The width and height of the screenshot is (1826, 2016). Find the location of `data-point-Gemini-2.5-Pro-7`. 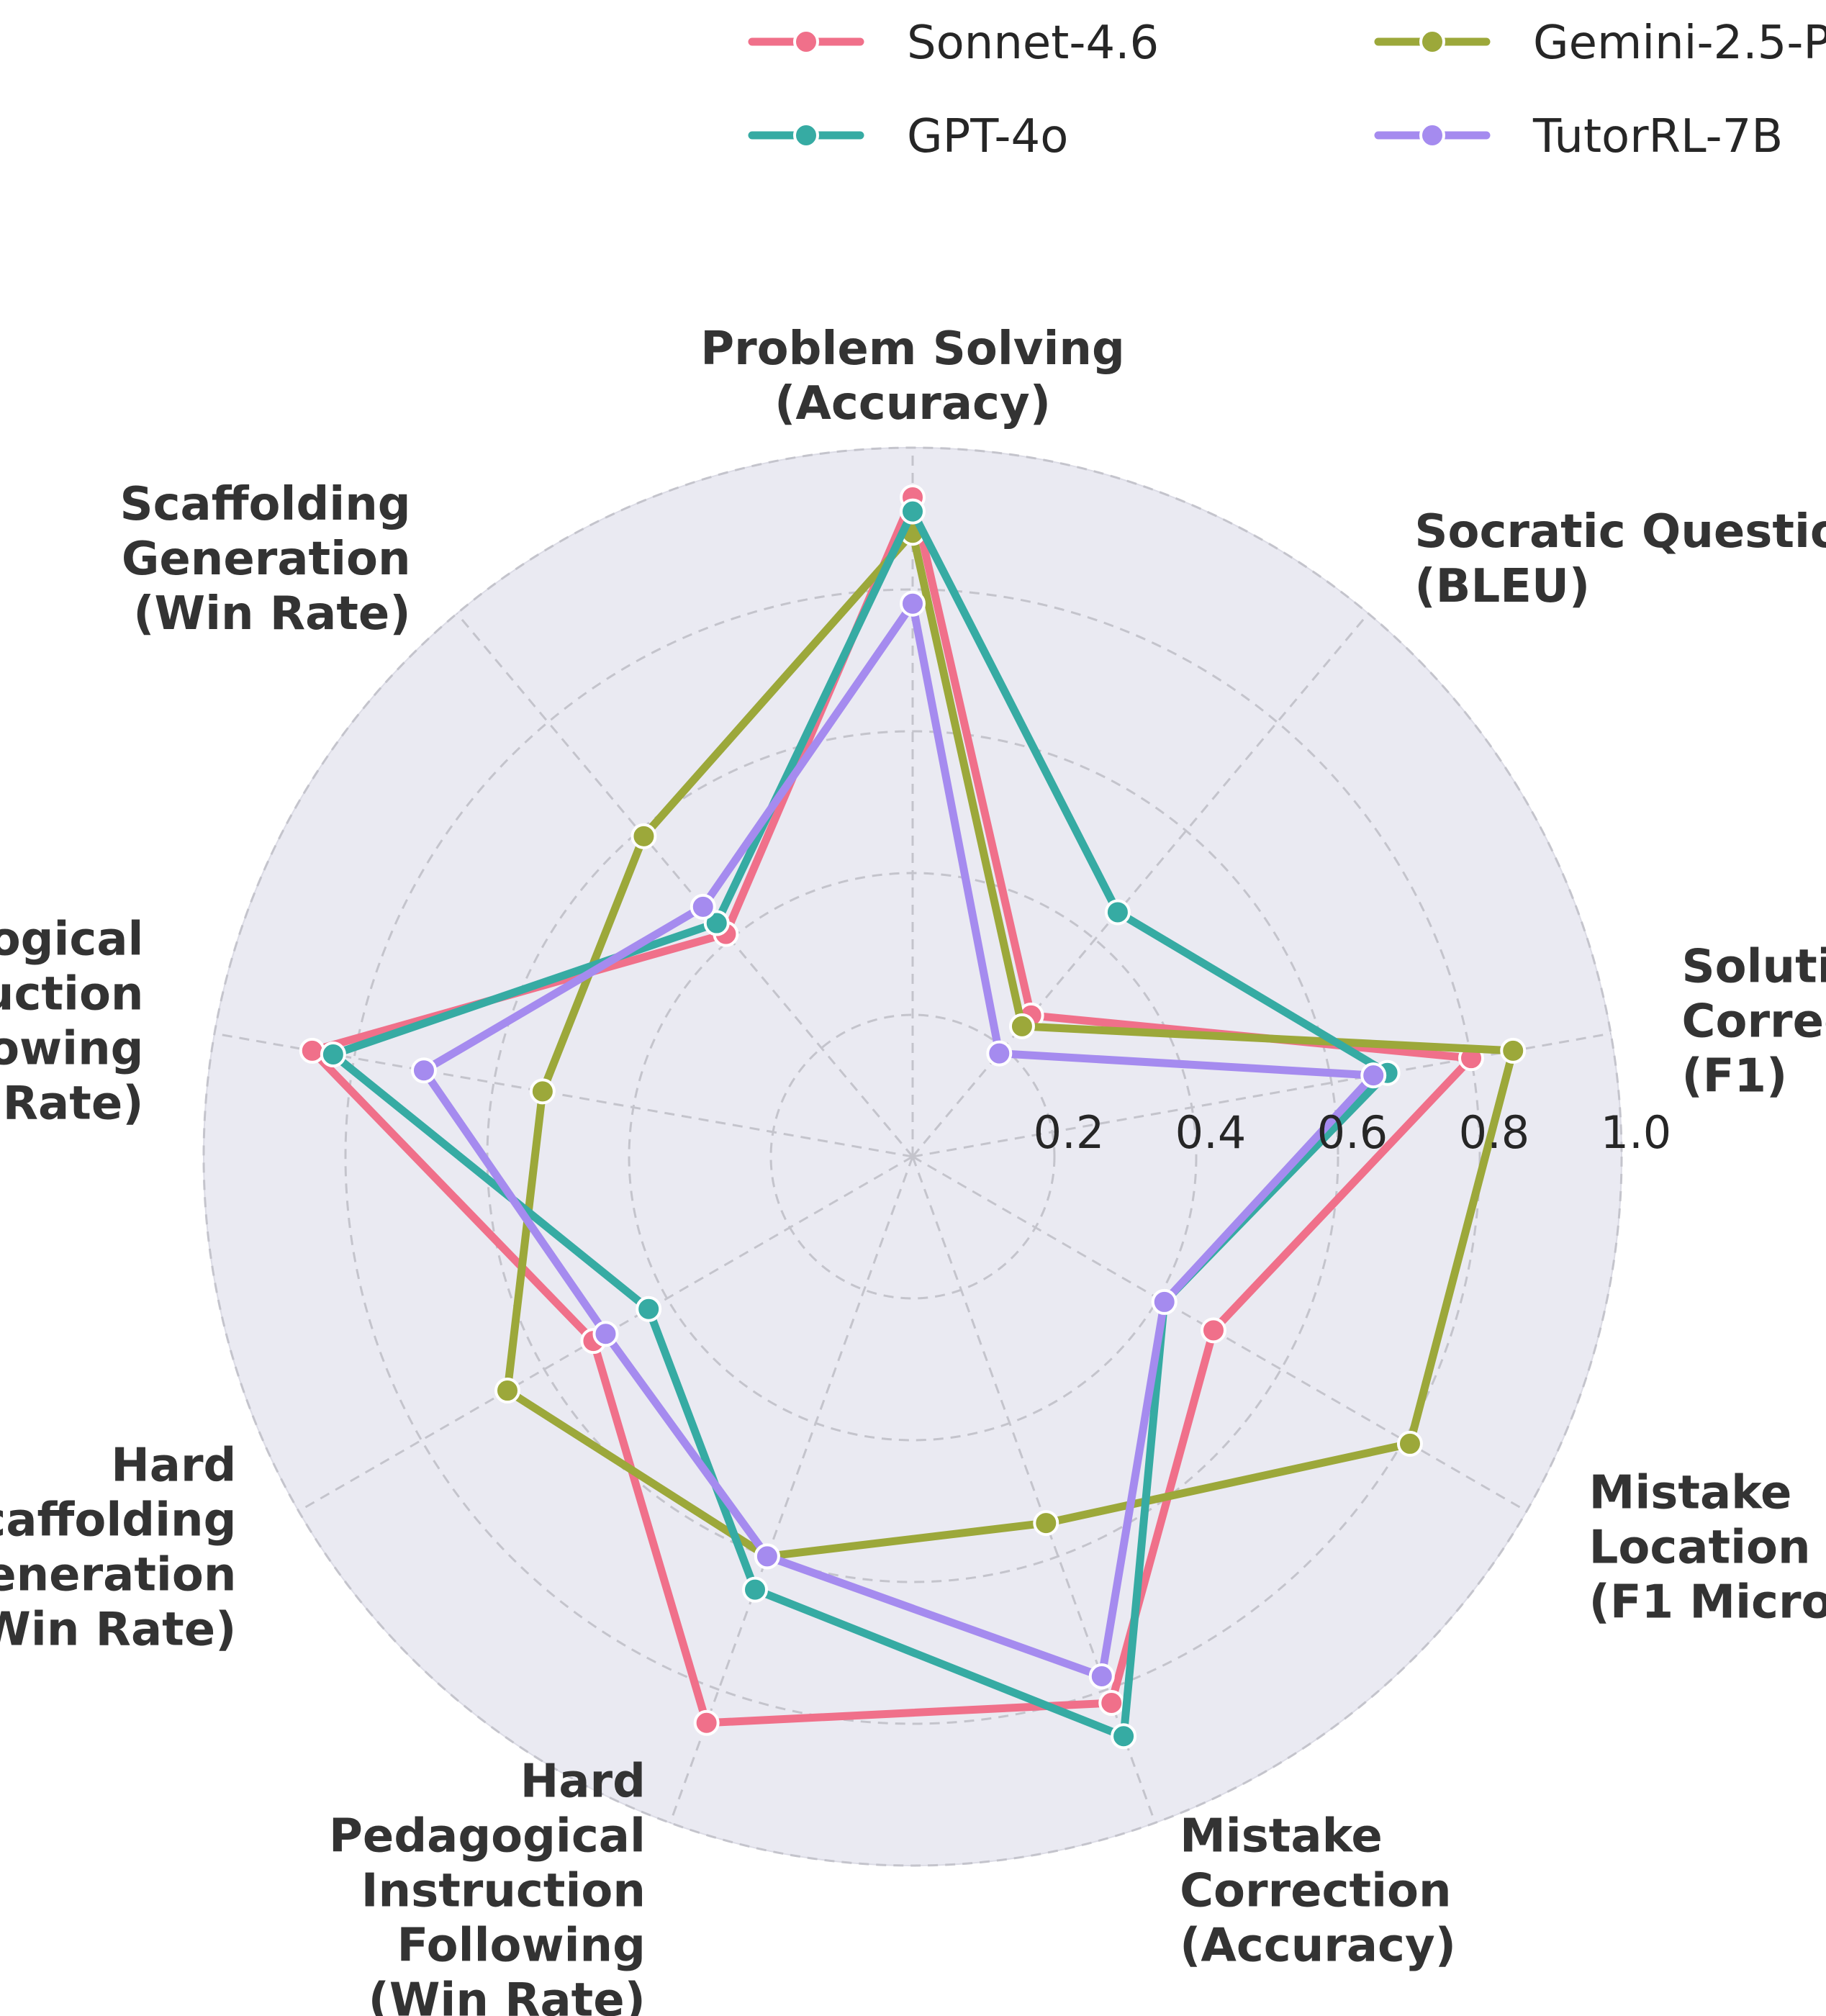

data-point-Gemini-2.5-Pro-7 is located at coordinates (507, 1391).